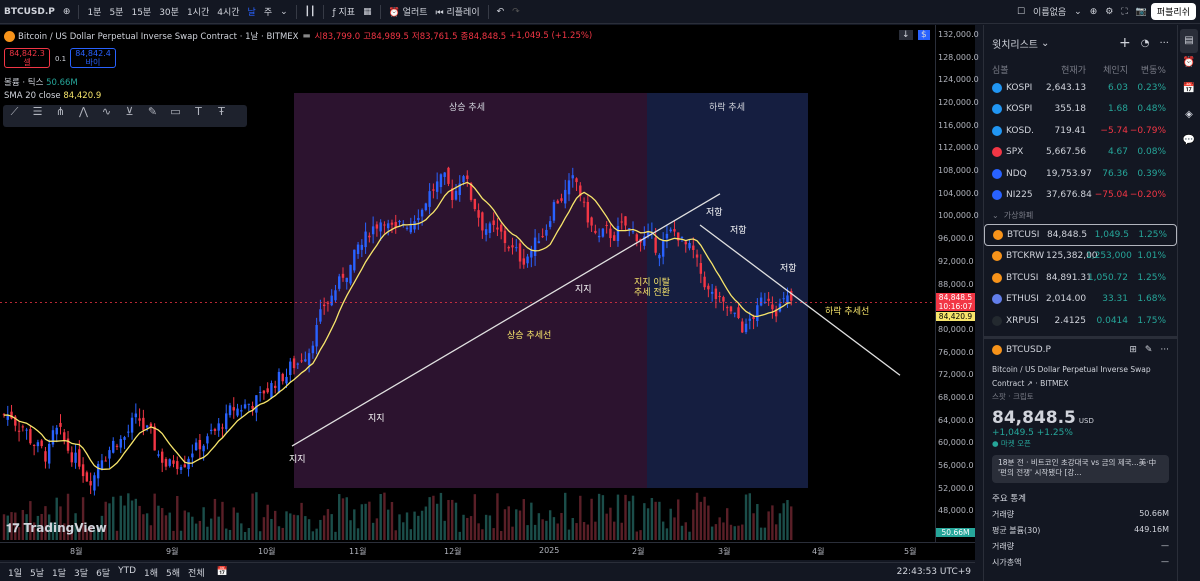 This screenshot has width=1200, height=581. Describe the element at coordinates (59, 573) in the screenshot. I see `range-2: 1달` at that location.